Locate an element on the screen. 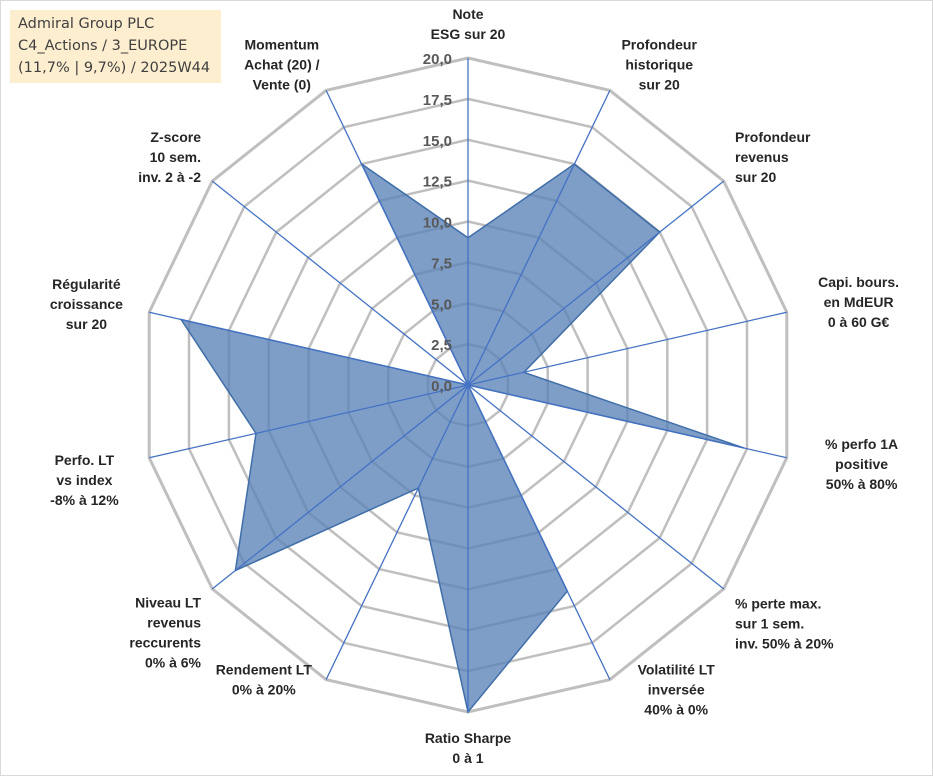  category-label-6-line-1: inversée is located at coordinates (676, 690).